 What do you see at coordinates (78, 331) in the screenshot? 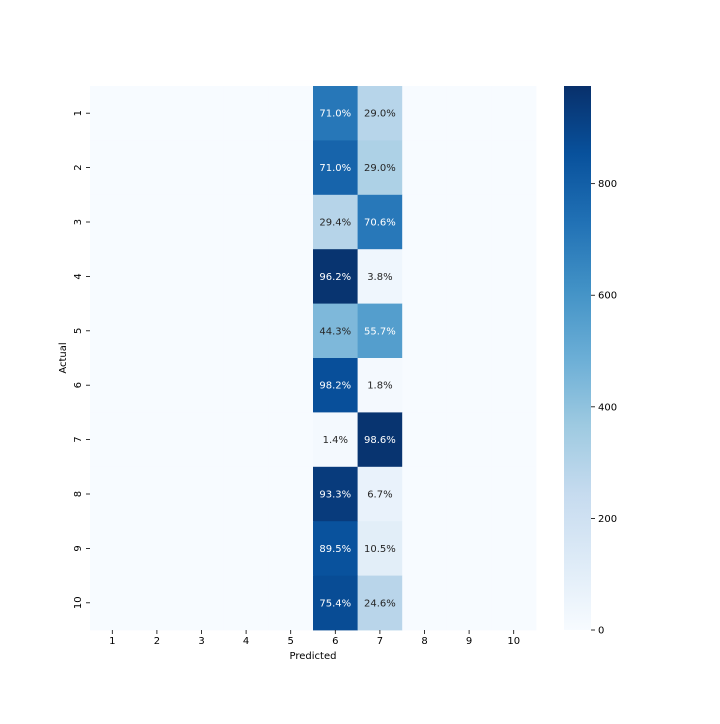
I see `y-tick-label: 5` at bounding box center [78, 331].